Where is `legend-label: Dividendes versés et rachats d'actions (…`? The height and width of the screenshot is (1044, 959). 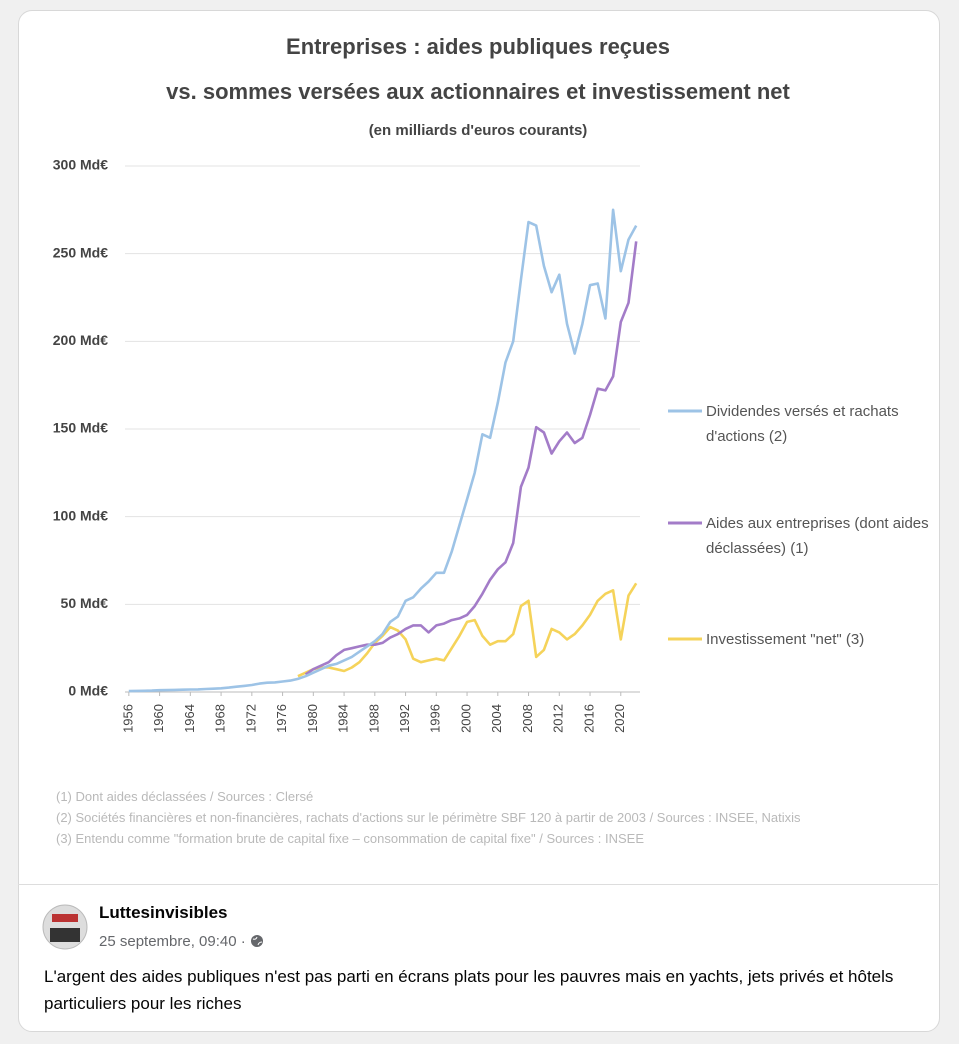
legend-label: Dividendes versés et rachats d'actions (… is located at coordinates (802, 424).